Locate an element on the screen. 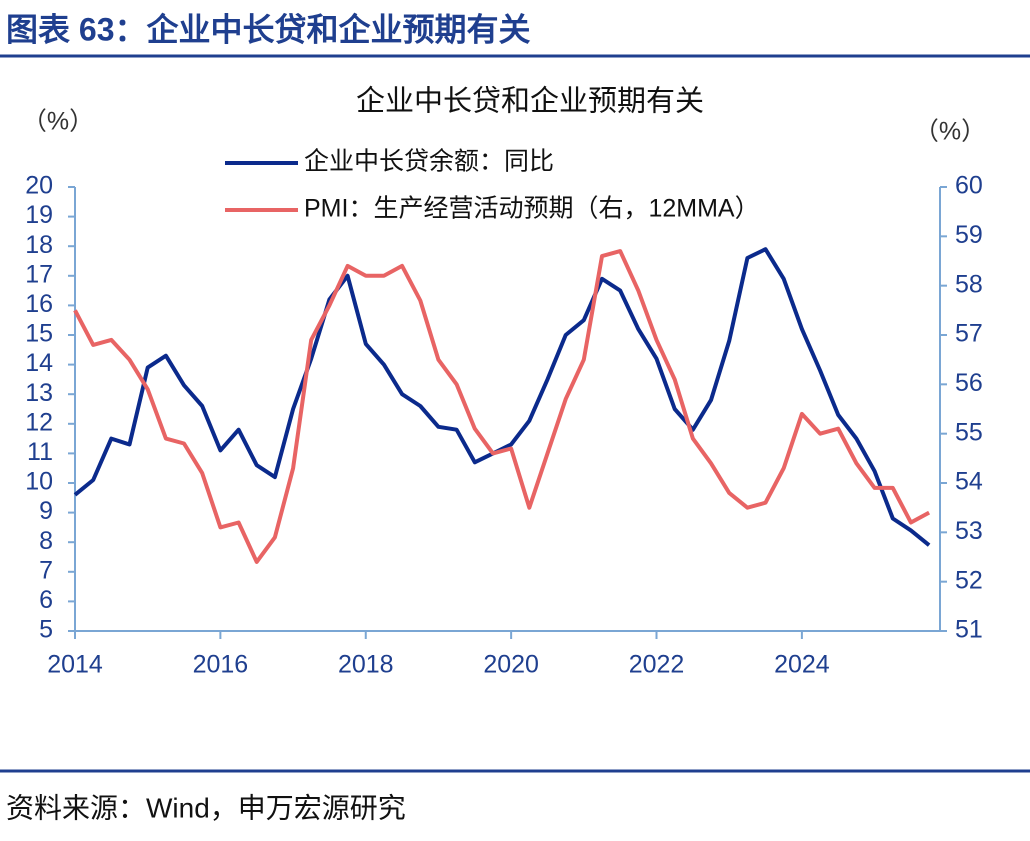  y2-tick-label: 56 is located at coordinates (969, 383).